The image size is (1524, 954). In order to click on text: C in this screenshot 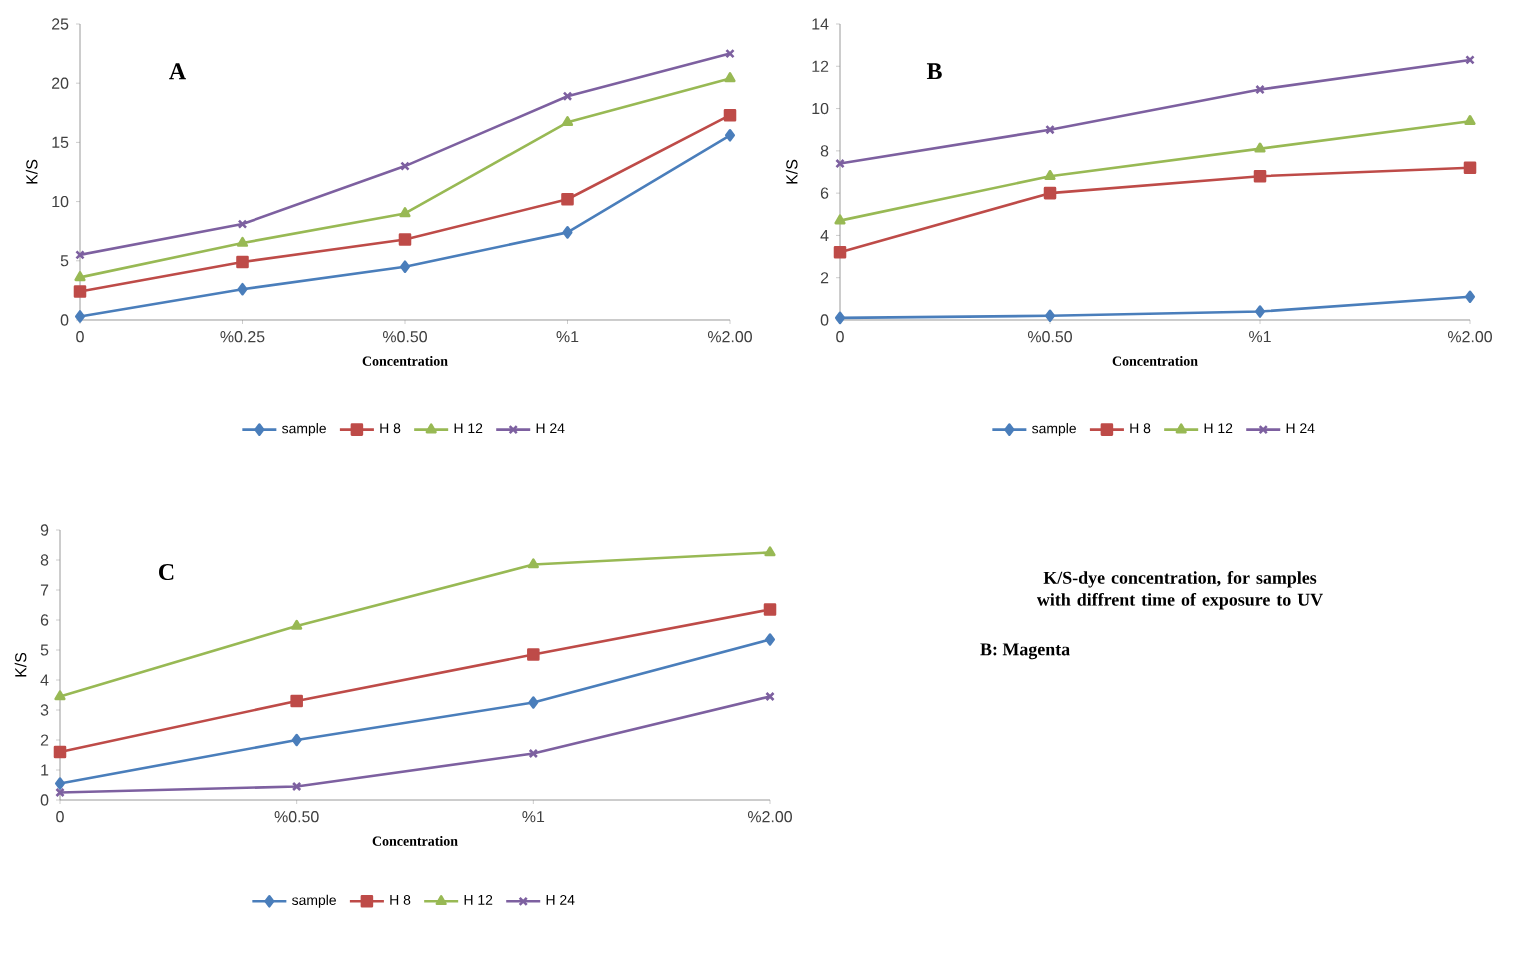, I will do `click(166, 572)`.